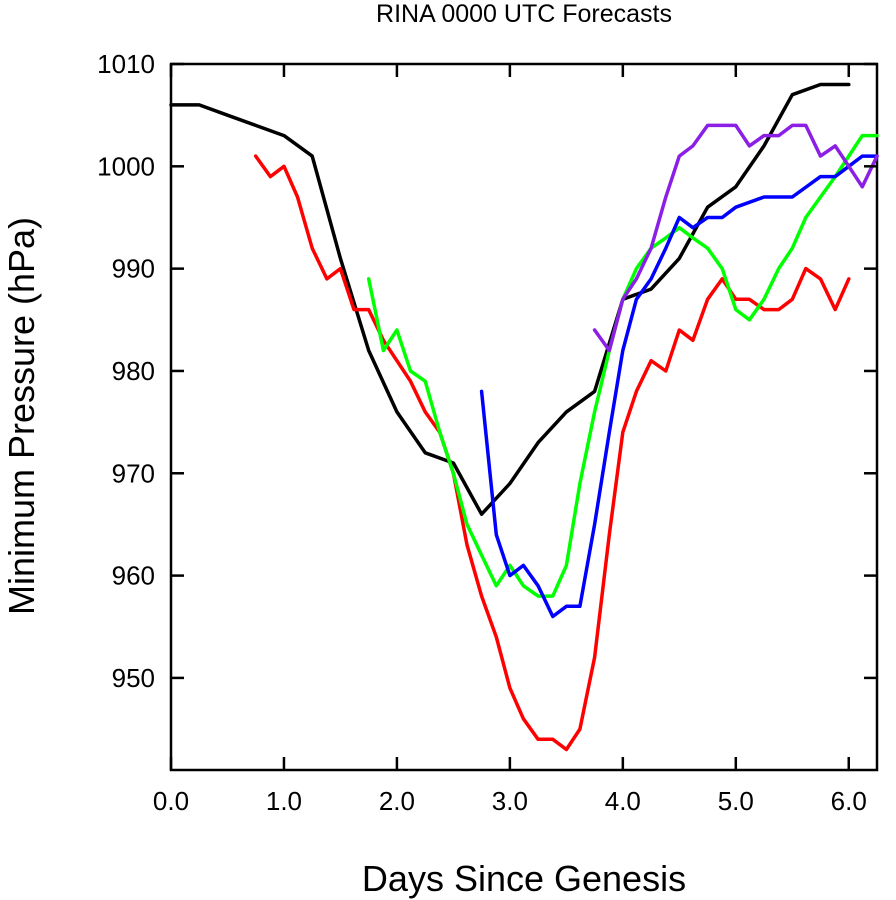  Describe the element at coordinates (736, 801) in the screenshot. I see `x-tick-label: 5.0` at that location.